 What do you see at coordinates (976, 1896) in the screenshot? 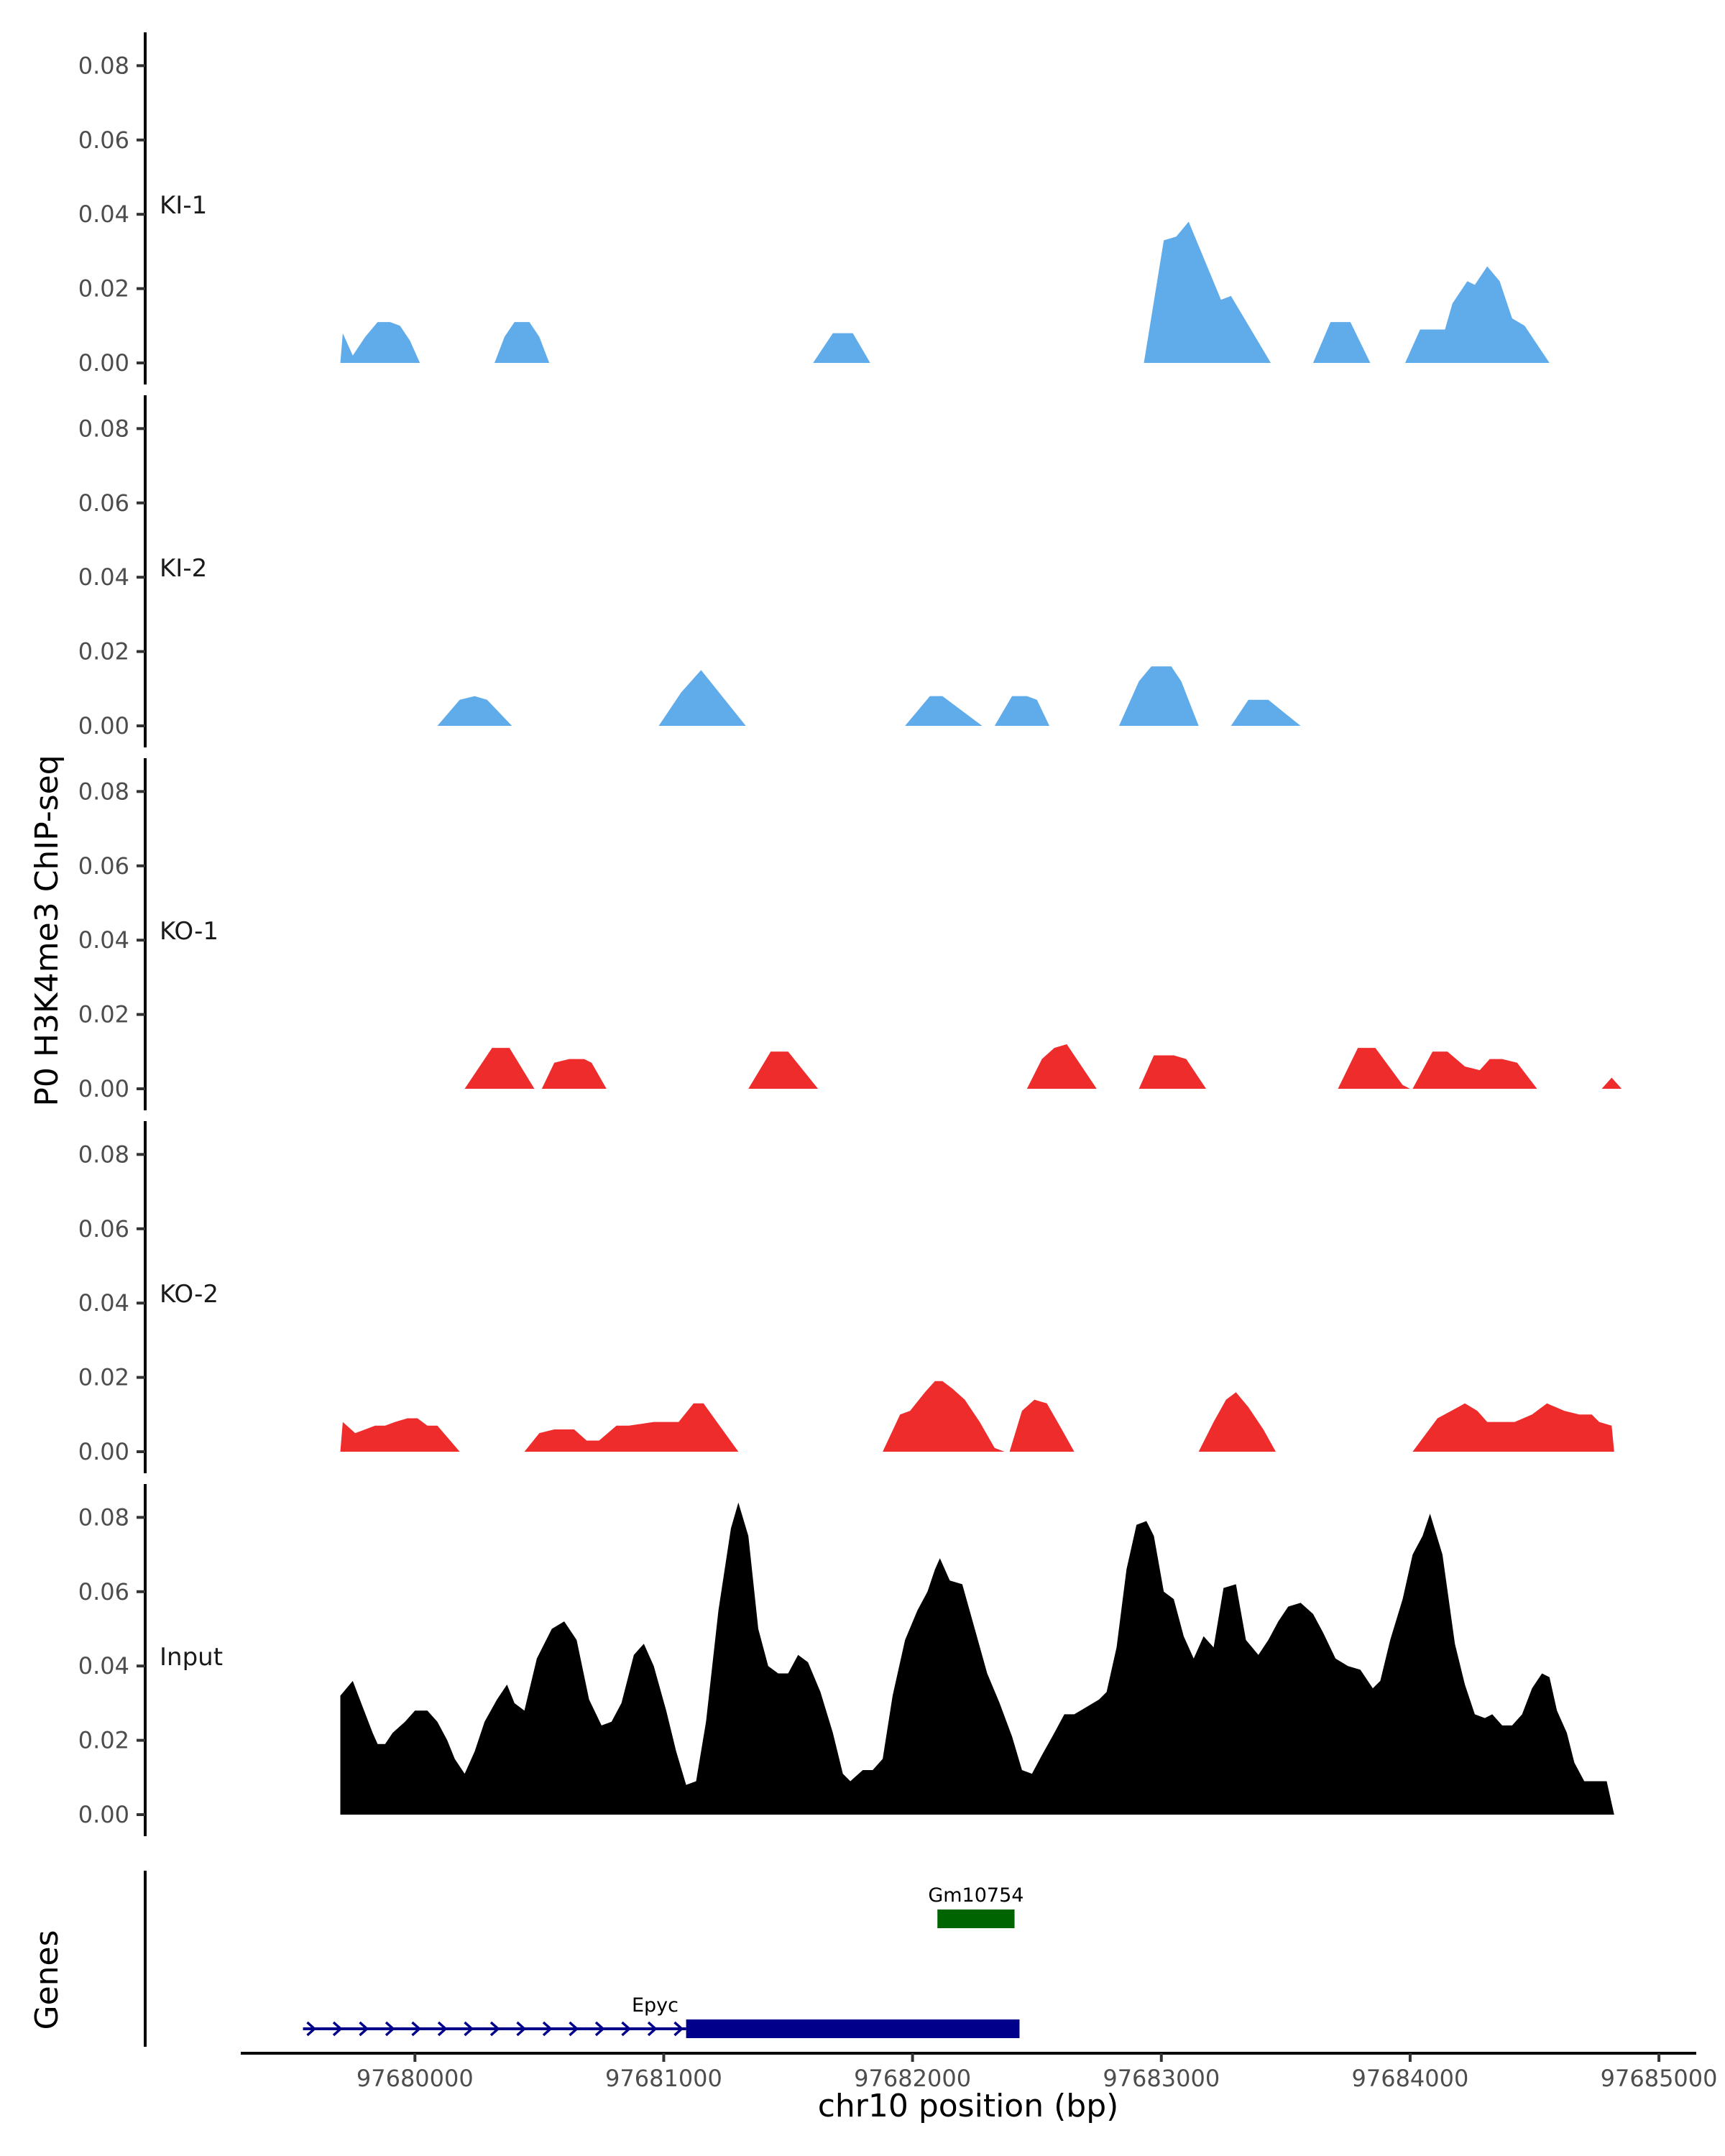
I see `gene-label: Gm10754` at bounding box center [976, 1896].